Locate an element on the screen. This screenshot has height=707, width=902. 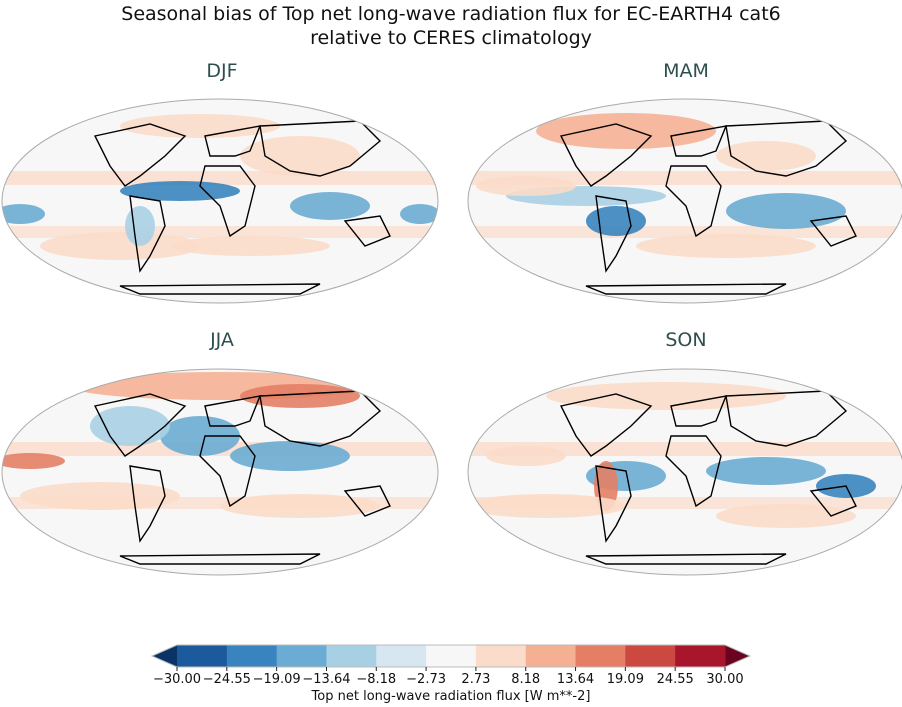
colorbar-tick-label: 8.18 is located at coordinates (526, 679).